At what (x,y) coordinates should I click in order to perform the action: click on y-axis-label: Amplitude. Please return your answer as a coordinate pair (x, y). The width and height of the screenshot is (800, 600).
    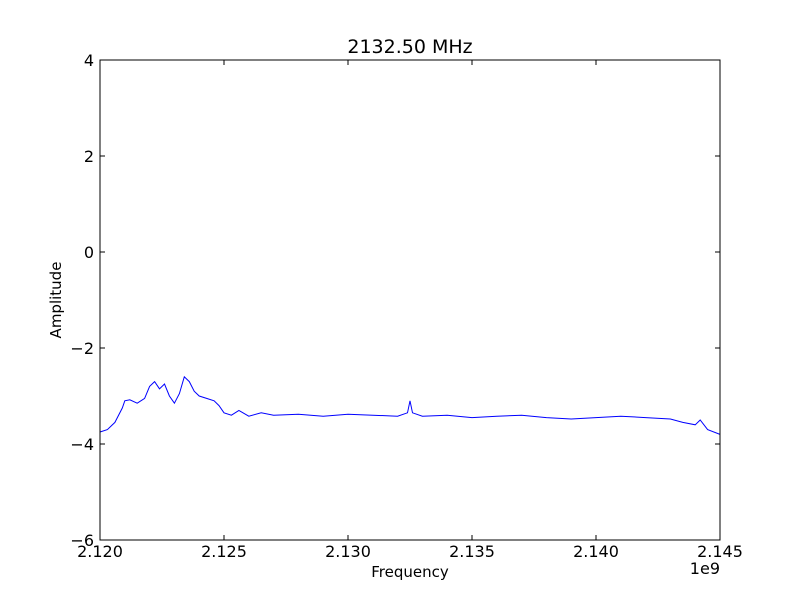
    Looking at the image, I should click on (56, 300).